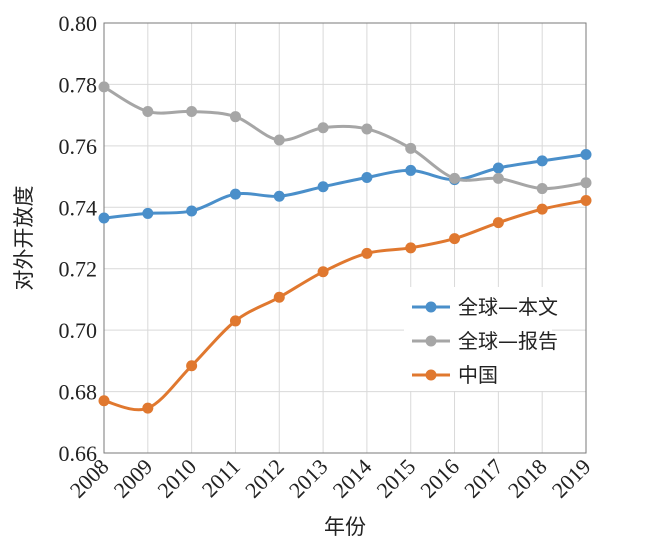 The width and height of the screenshot is (650, 549). What do you see at coordinates (78, 238) in the screenshot?
I see `y-axis-ticks: 0.66 0.68 0.70 0.72 0.74 0.76 0.78 0.80` at bounding box center [78, 238].